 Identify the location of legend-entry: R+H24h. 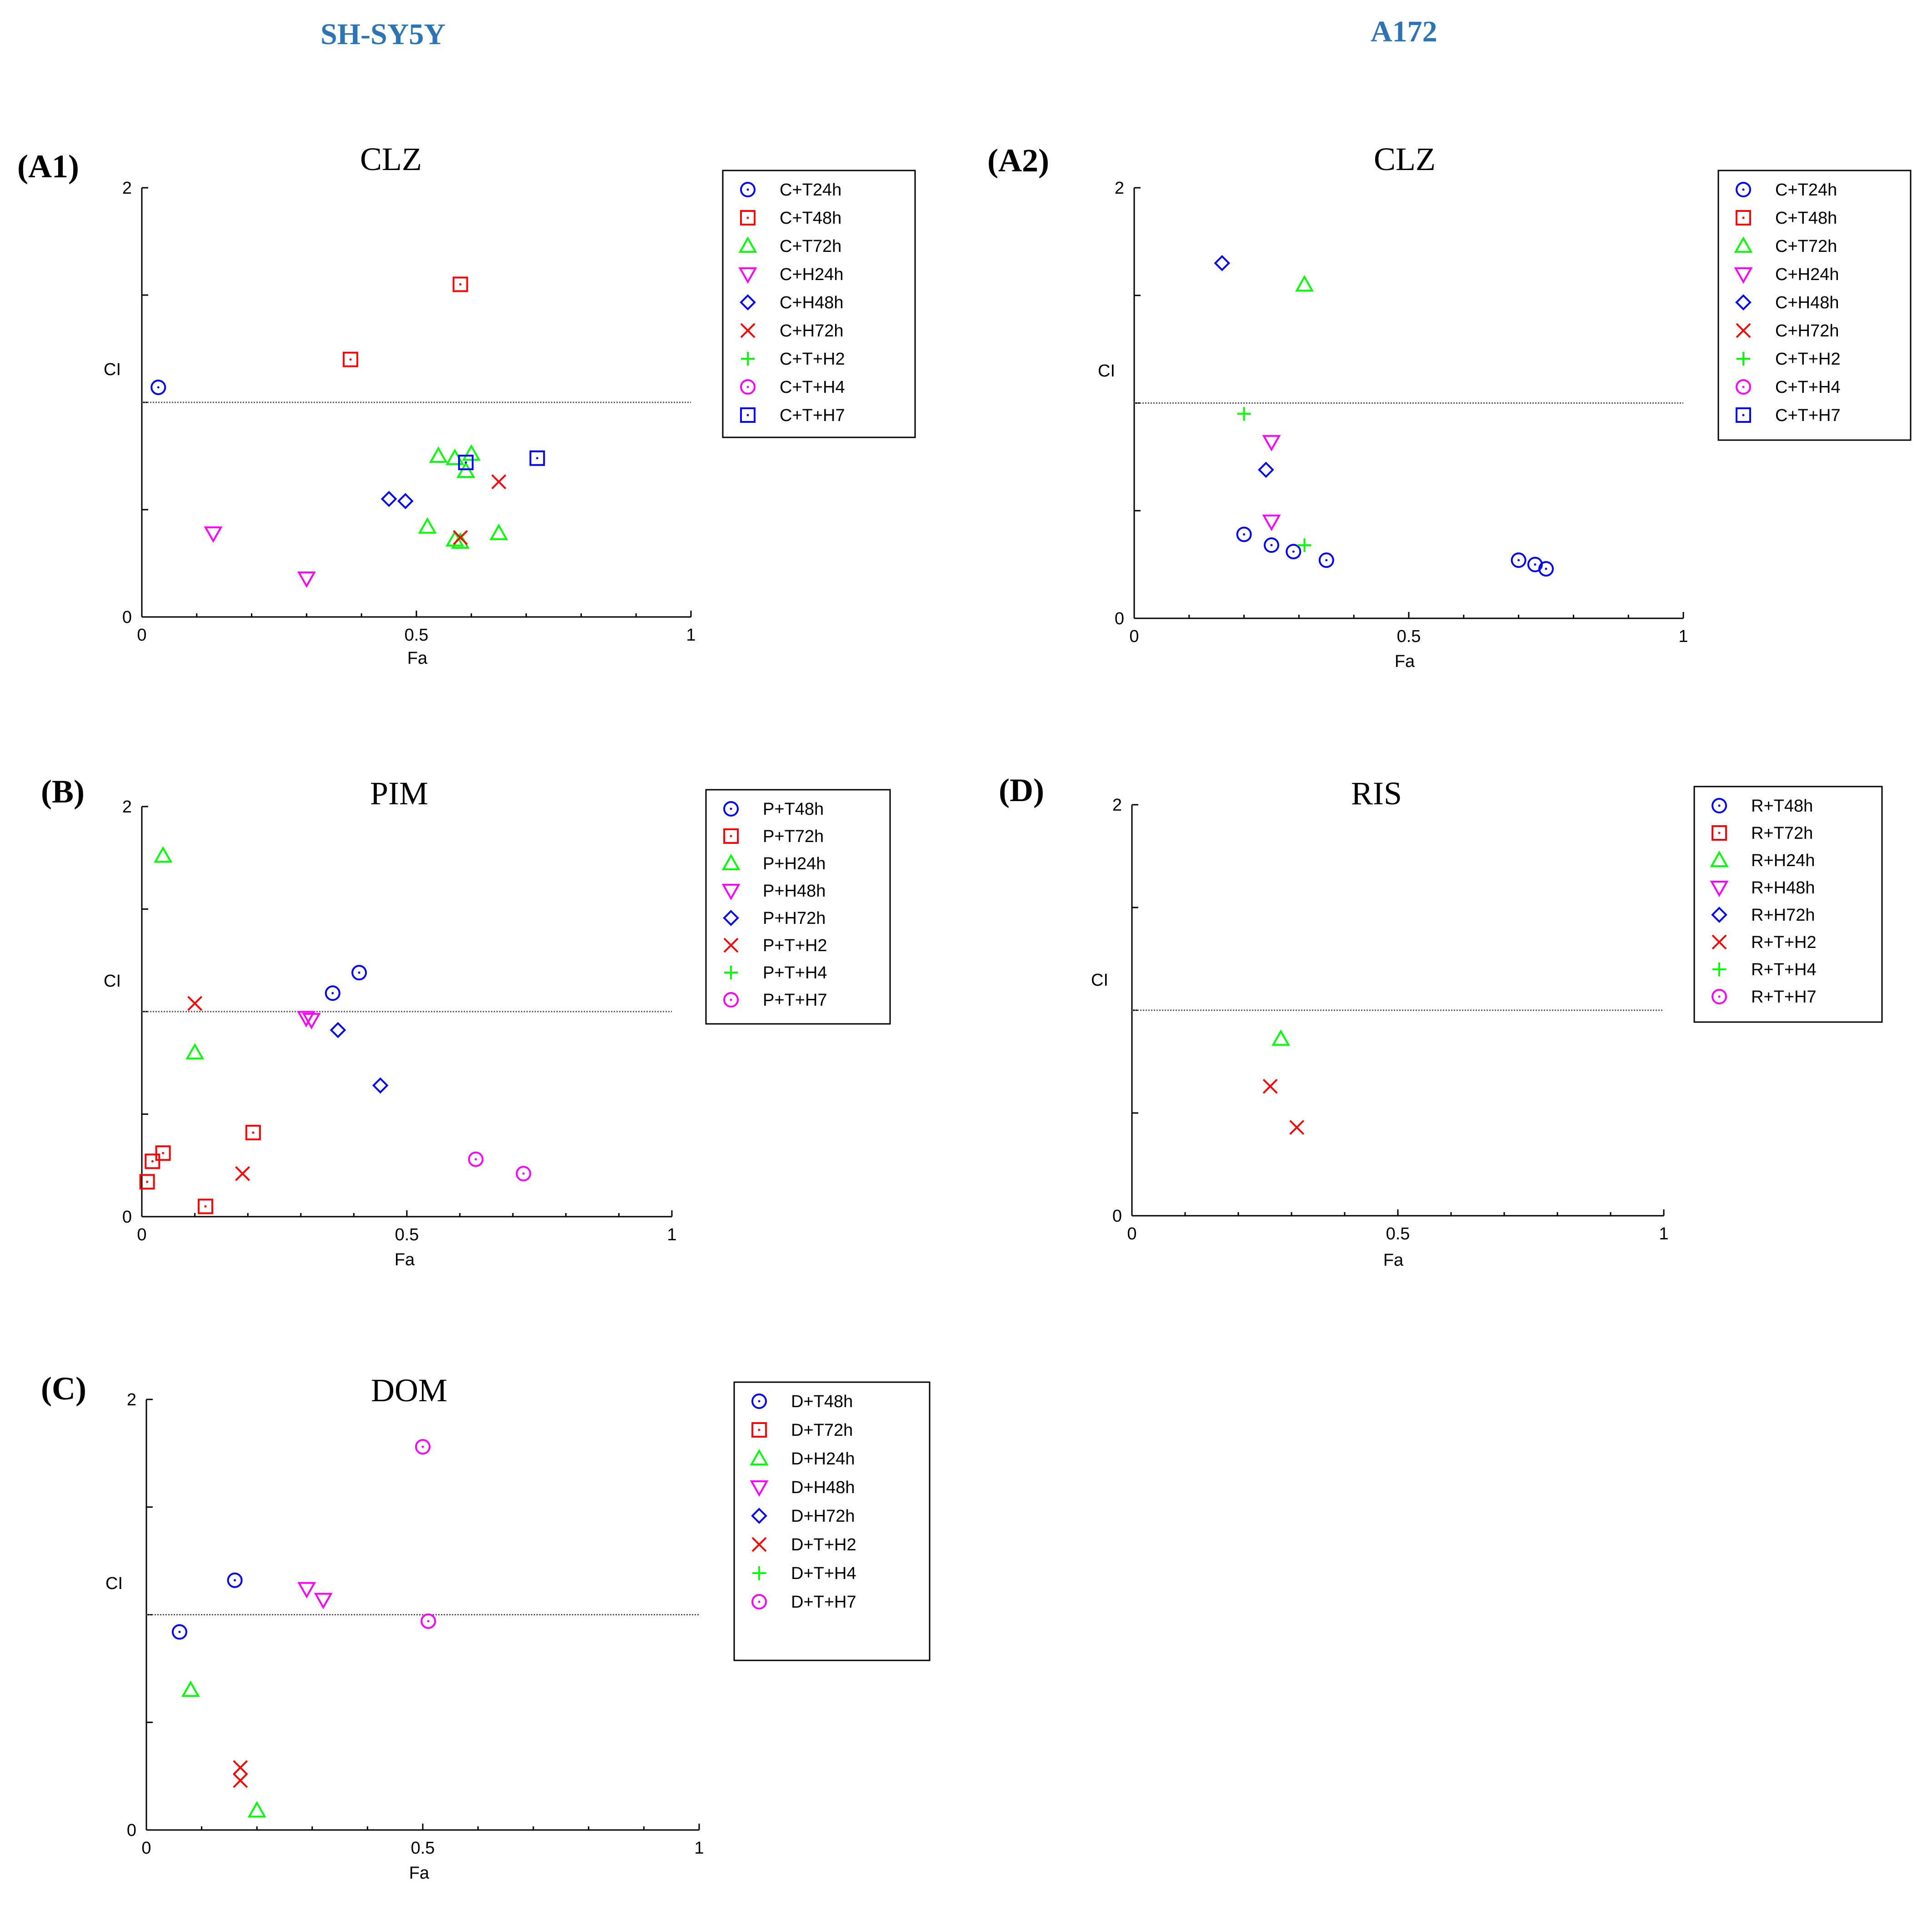
(1783, 860).